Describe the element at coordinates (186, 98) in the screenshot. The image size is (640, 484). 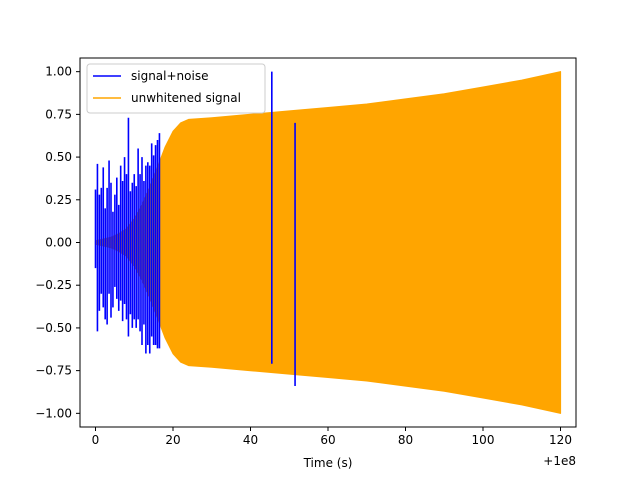
I see `legend-label-unwhitened-signal: unwhitened signal` at that location.